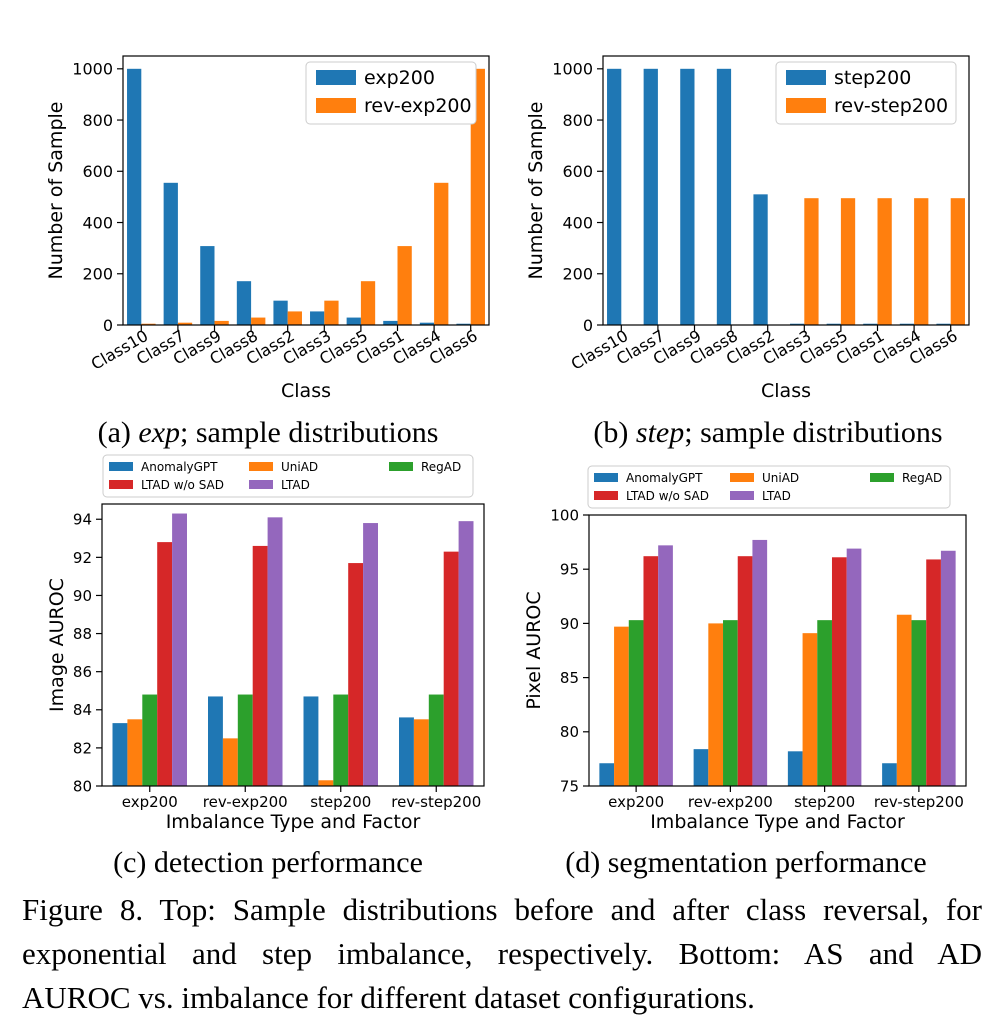  What do you see at coordinates (148, 324) in the screenshot?
I see `bar-class10` at bounding box center [148, 324].